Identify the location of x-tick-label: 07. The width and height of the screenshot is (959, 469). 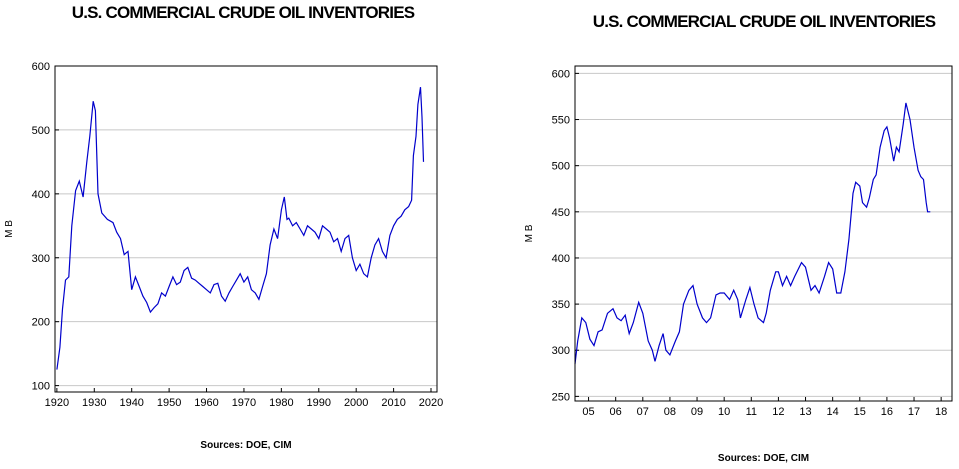
(643, 412).